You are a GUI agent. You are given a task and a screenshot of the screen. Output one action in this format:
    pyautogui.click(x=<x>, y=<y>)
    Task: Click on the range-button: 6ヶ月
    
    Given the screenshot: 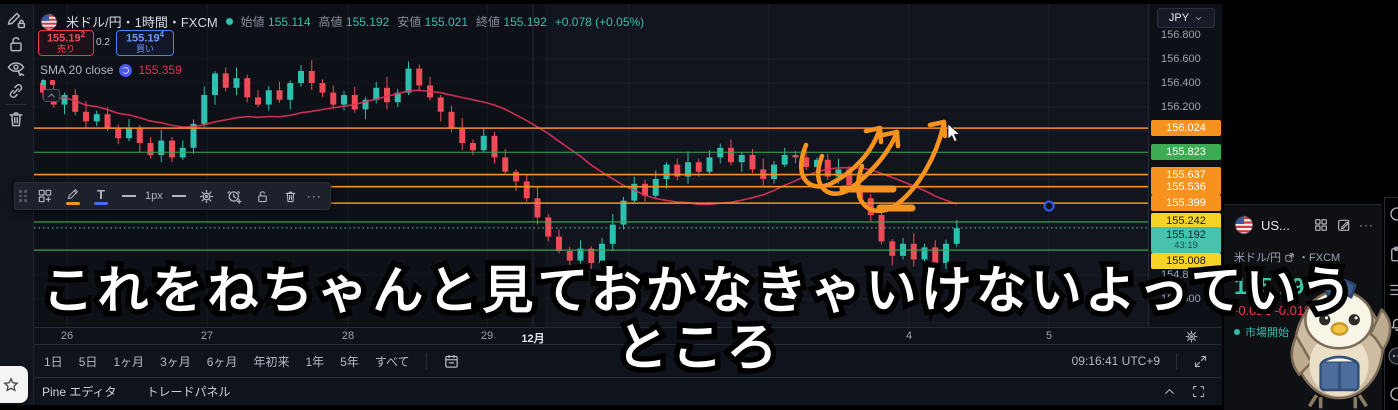 What is the action you would take?
    pyautogui.click(x=222, y=361)
    